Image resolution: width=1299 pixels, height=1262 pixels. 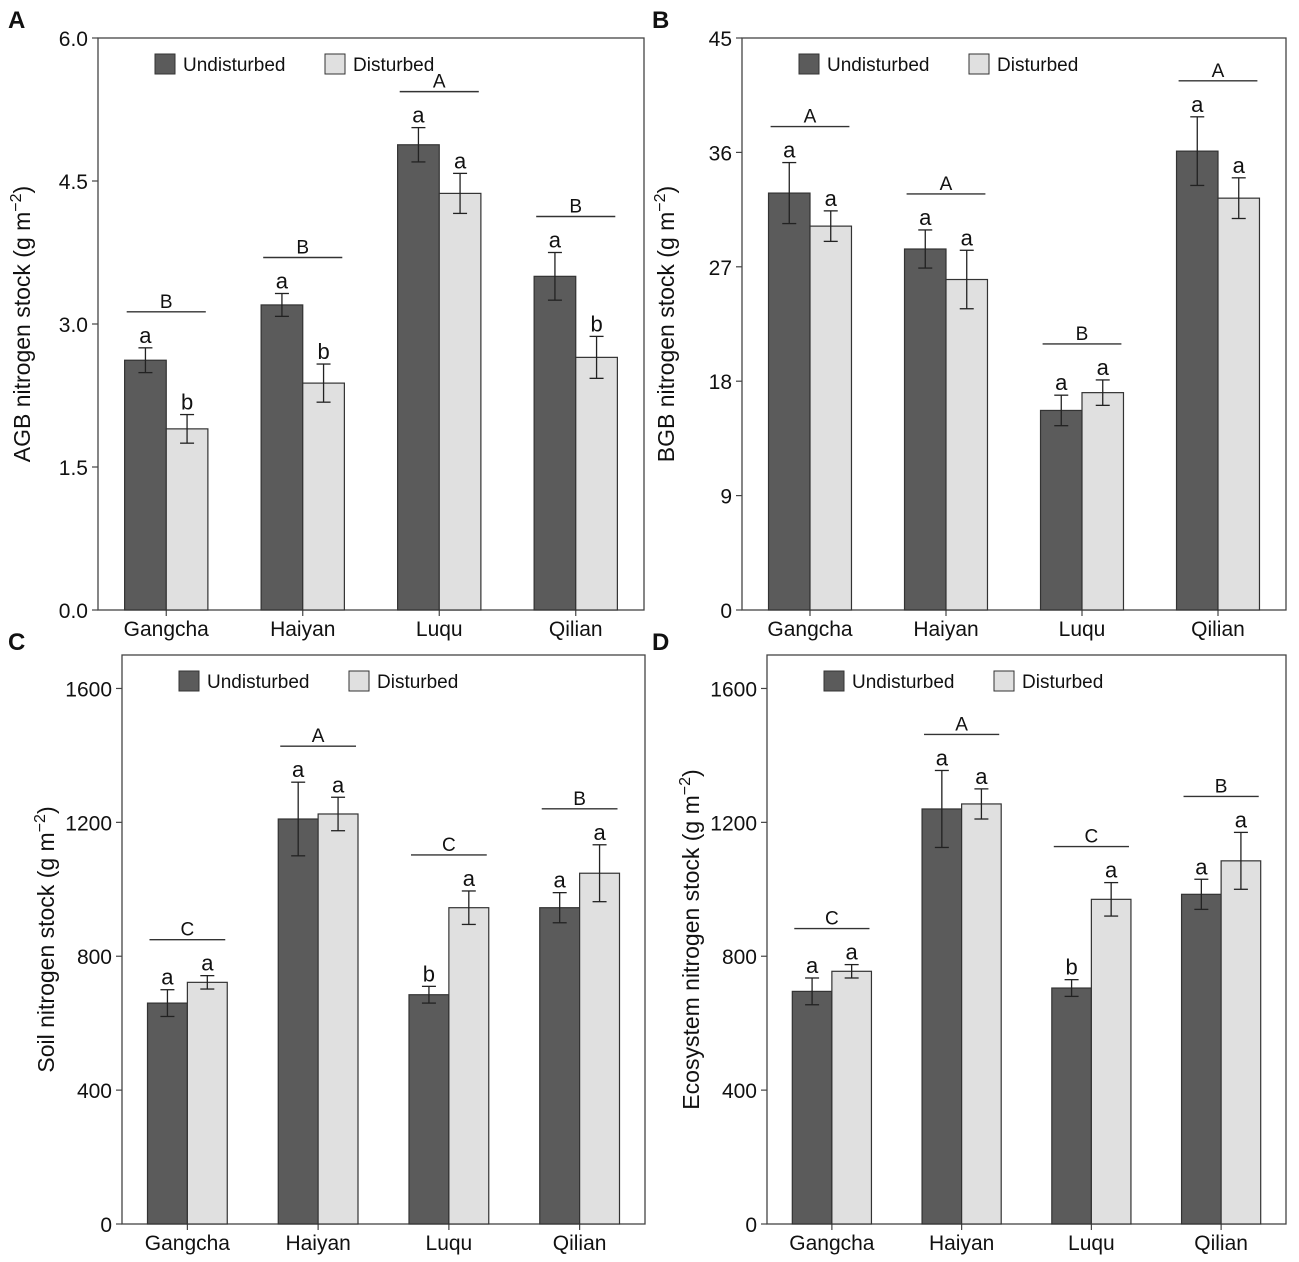 I want to click on y-axis-title-text: BGB nitrogen stock (g m, so click(x=666, y=337).